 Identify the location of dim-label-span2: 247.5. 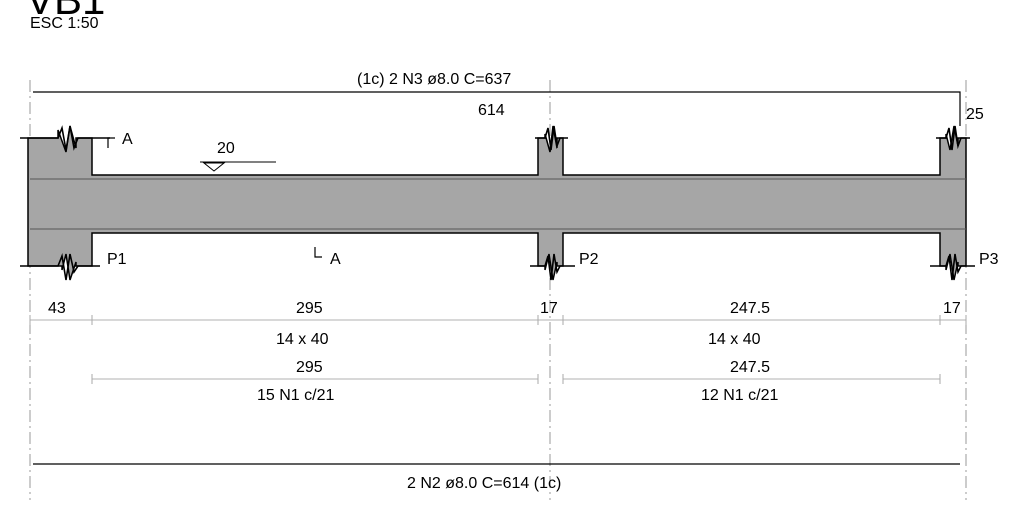
(750, 308).